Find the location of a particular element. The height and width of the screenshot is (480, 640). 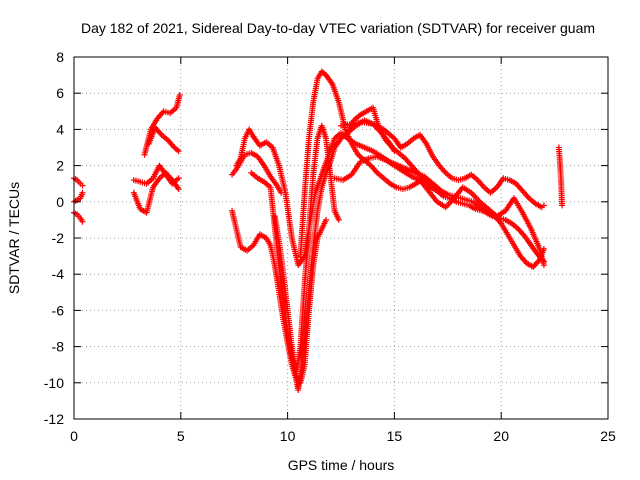

series-s2 is located at coordinates (78, 197).